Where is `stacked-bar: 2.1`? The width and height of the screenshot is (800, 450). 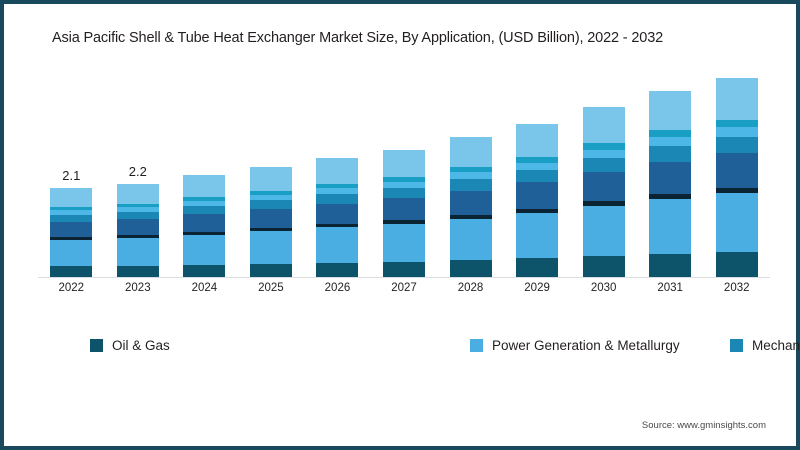
stacked-bar: 2.1 is located at coordinates (71, 222).